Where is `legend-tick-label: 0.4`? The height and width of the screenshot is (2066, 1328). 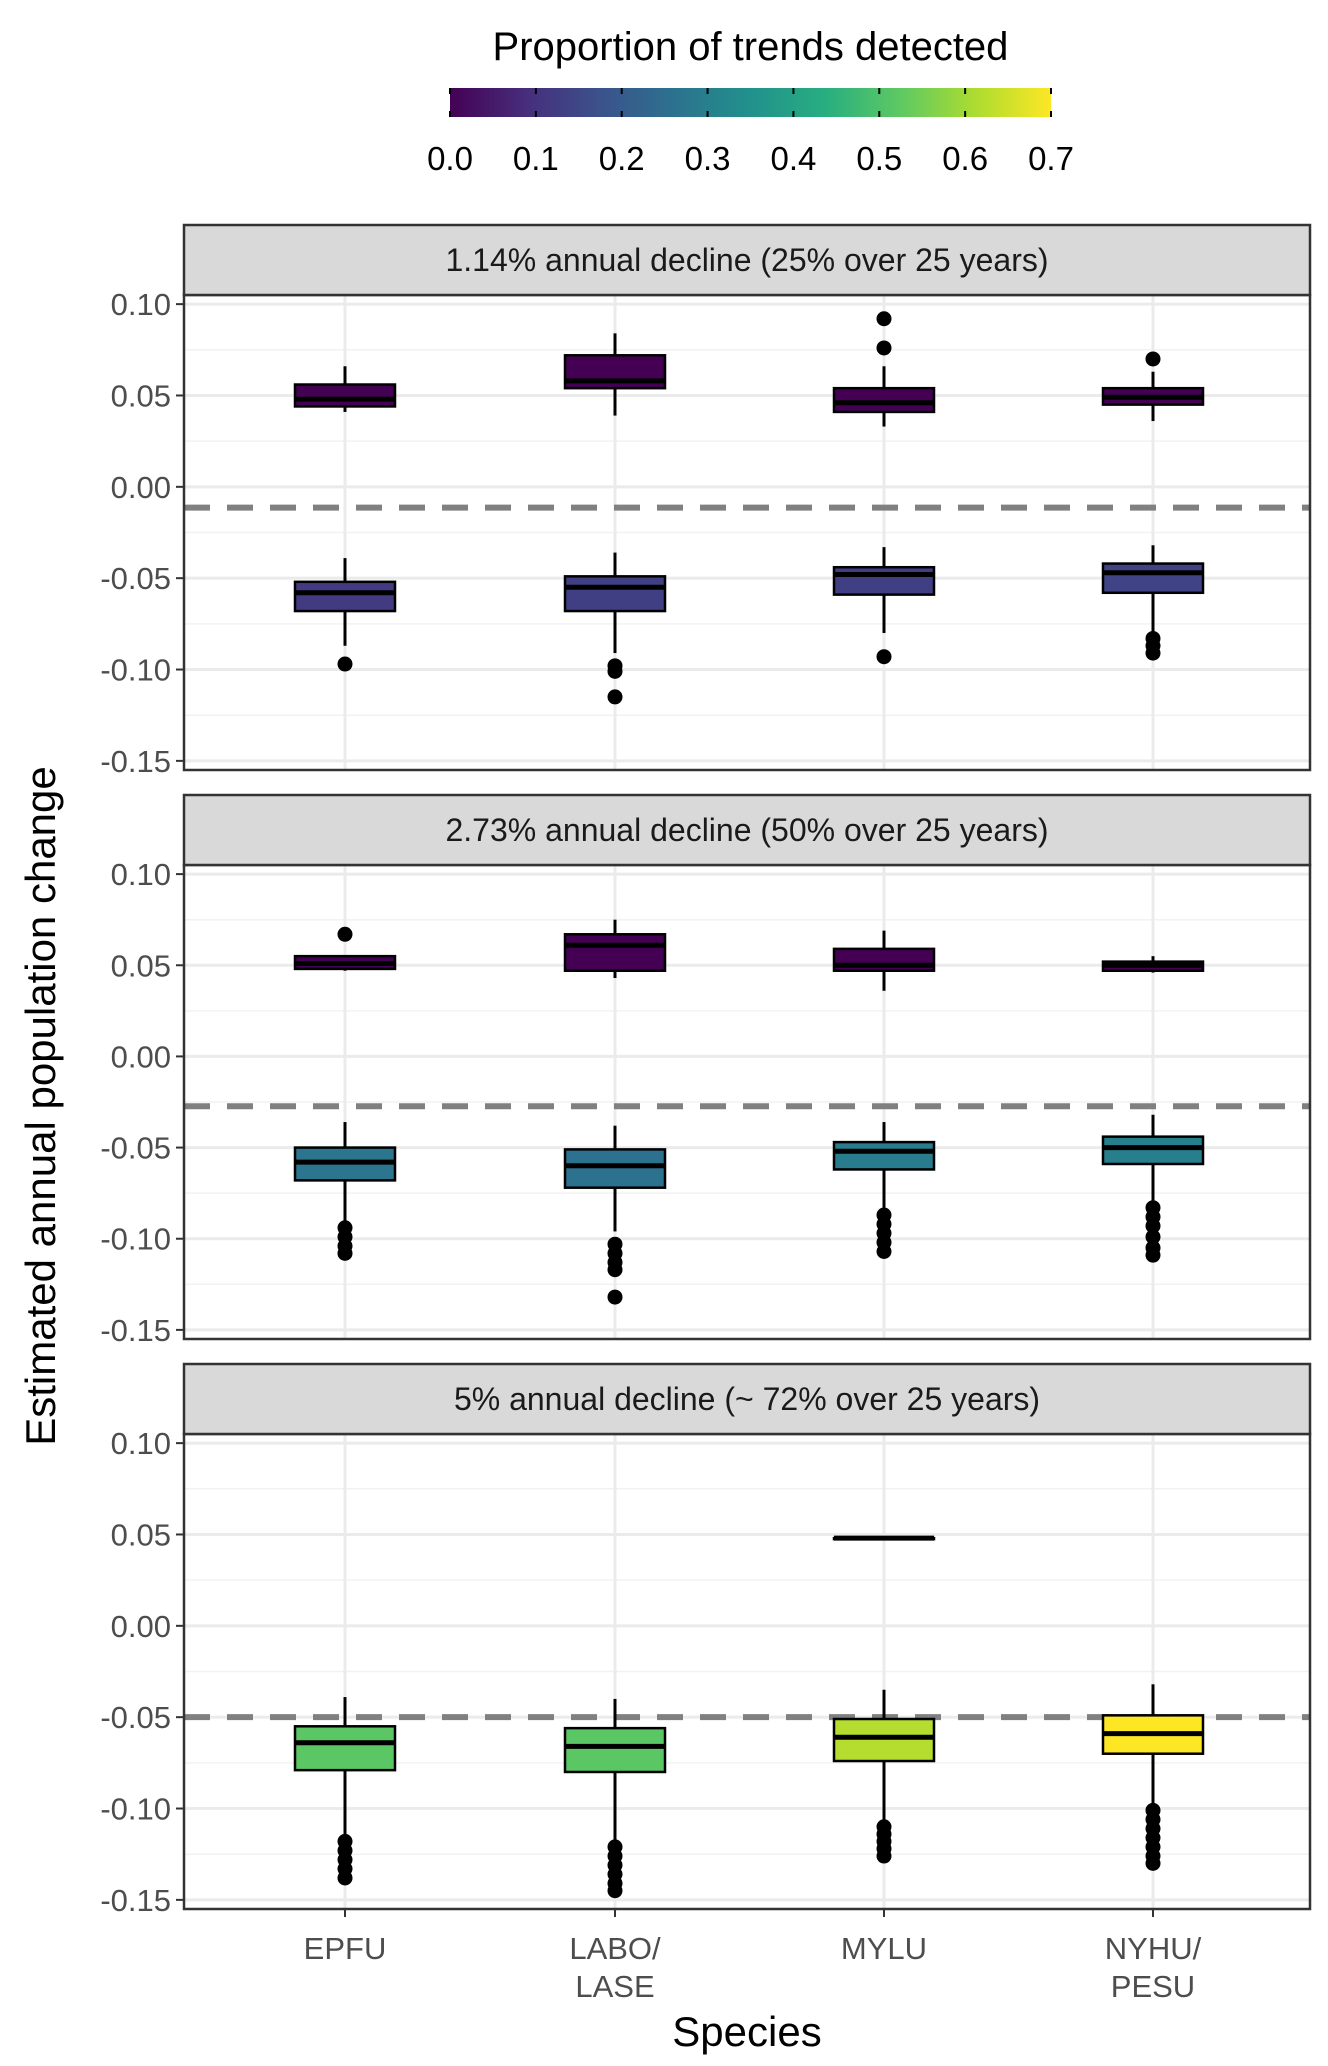 legend-tick-label: 0.4 is located at coordinates (793, 158).